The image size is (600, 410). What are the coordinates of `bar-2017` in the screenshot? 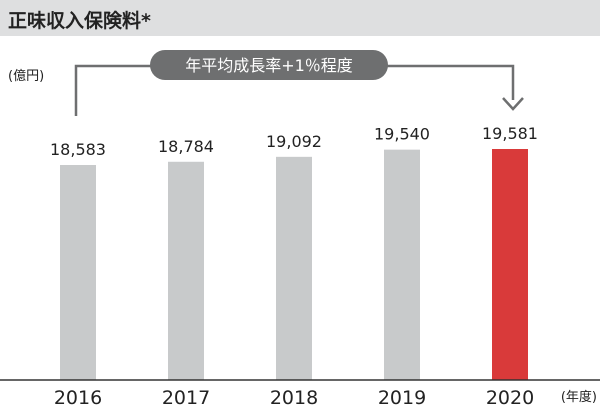 It's located at (186, 270).